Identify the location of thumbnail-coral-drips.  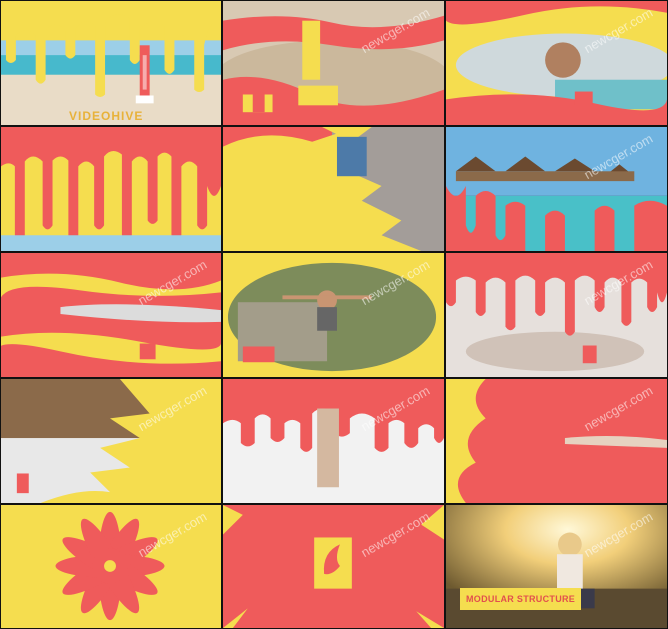
(111, 189).